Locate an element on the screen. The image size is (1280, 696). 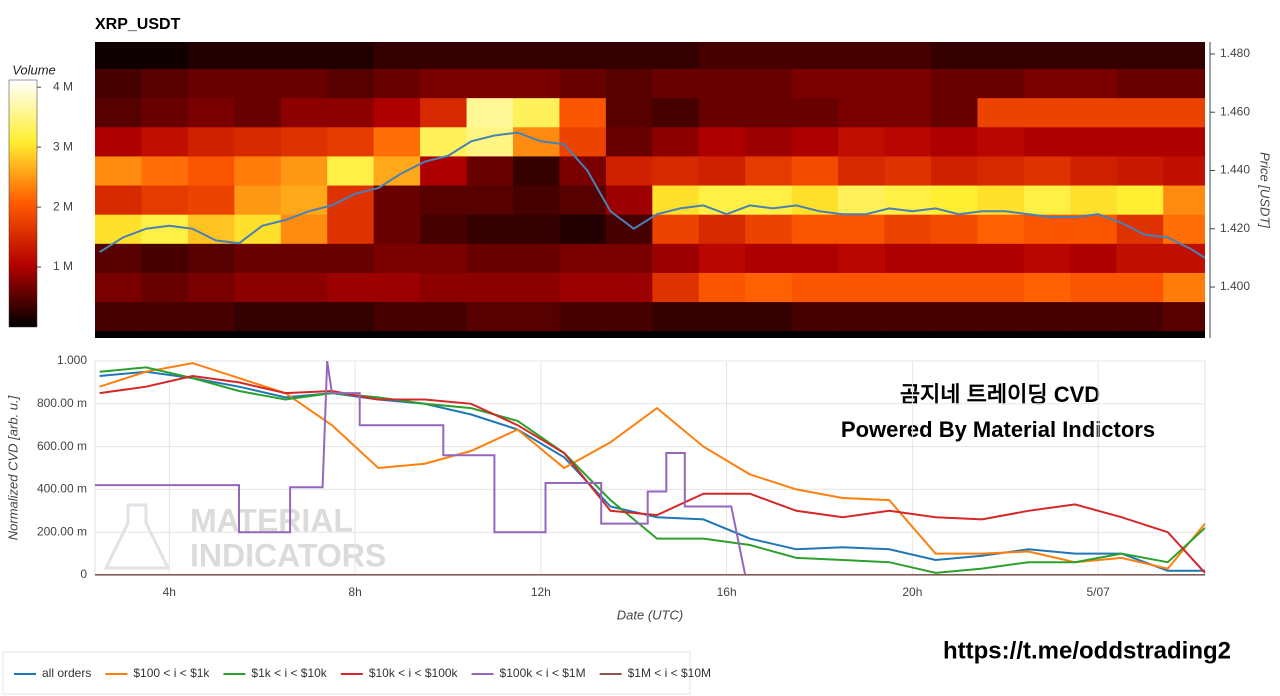
legend-label: $1k < i < $10k is located at coordinates (289, 673).